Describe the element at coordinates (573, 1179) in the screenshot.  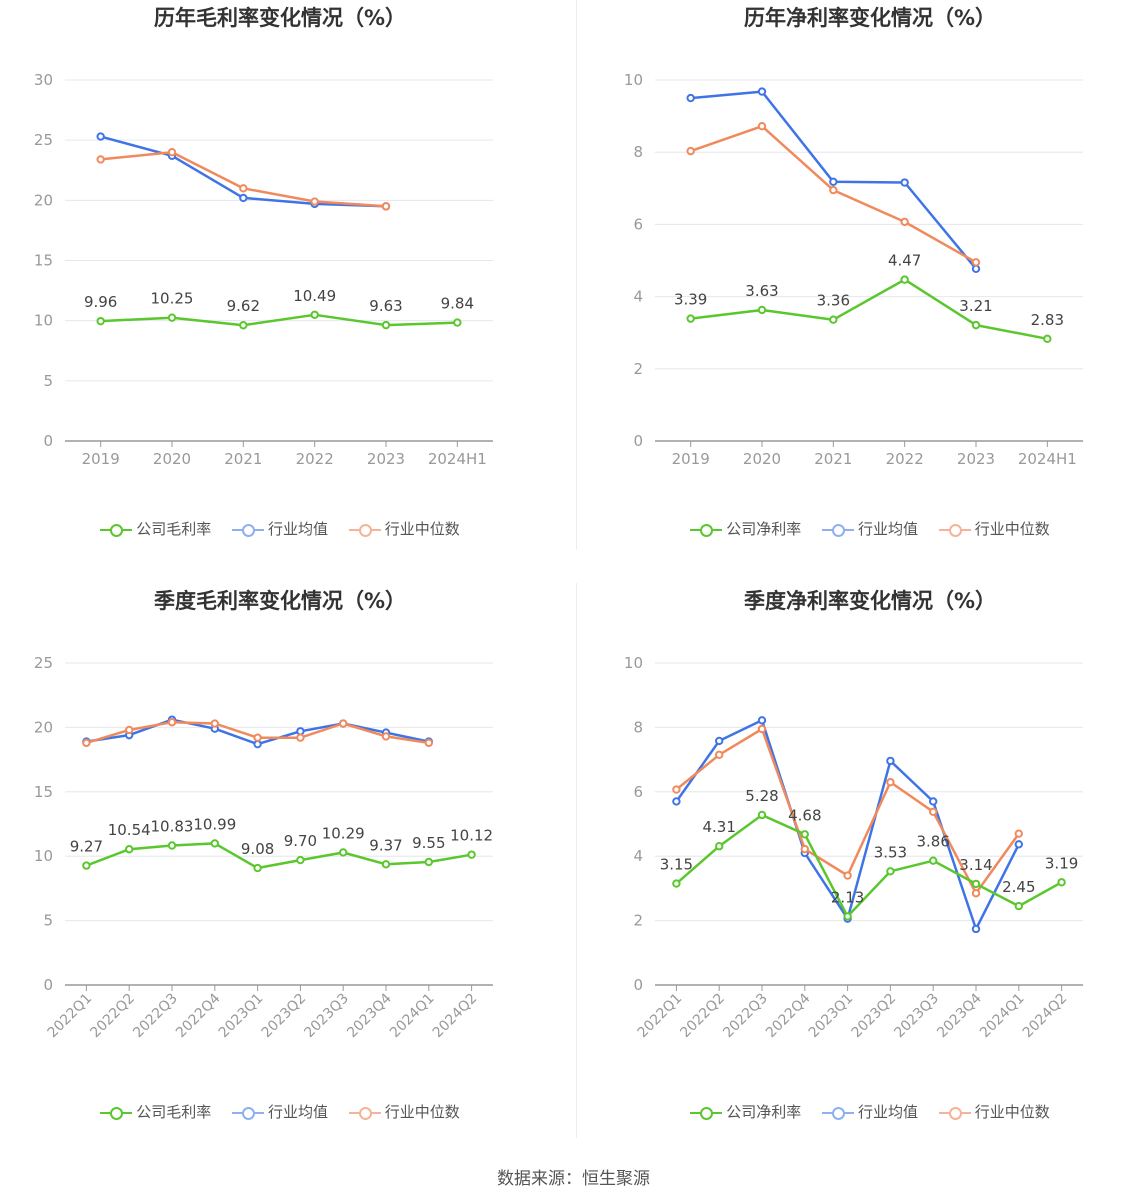
I see `data-source: 数据来源：恒生聚源` at that location.